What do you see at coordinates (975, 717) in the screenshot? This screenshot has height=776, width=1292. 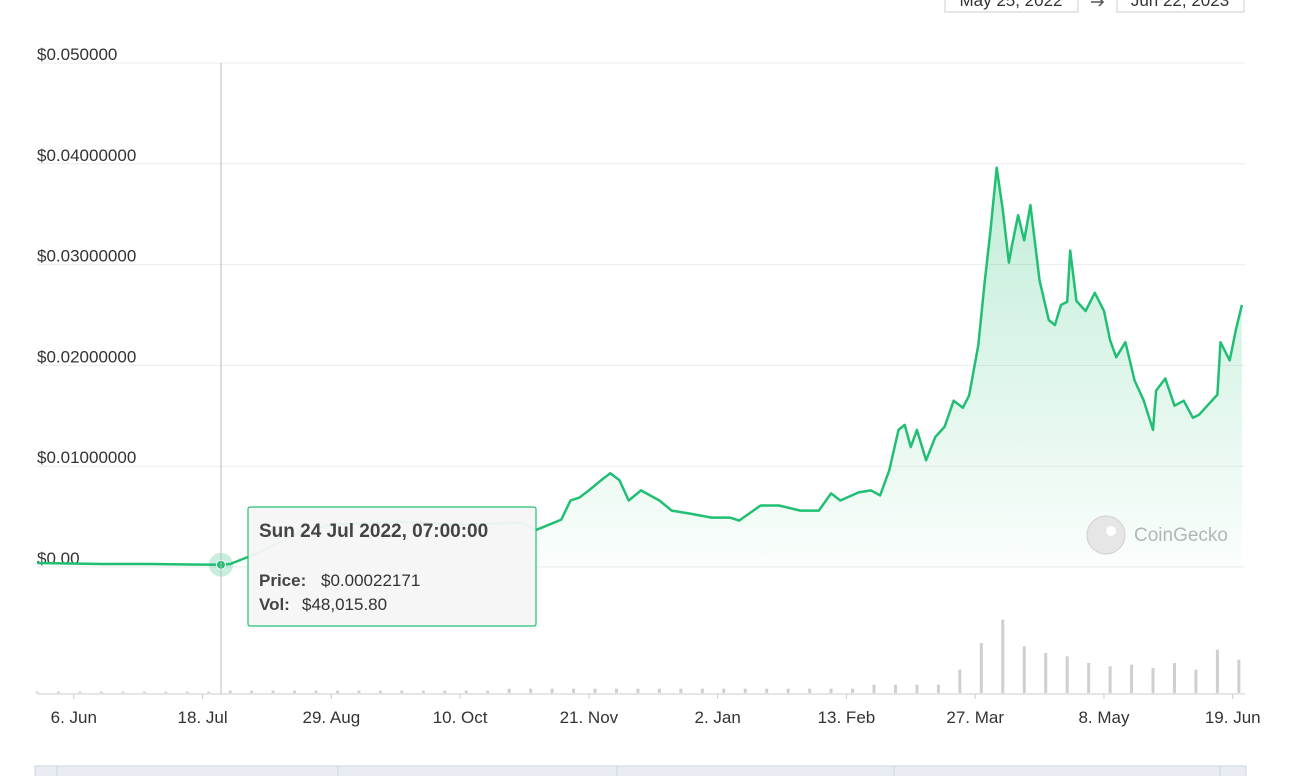 I see `x-tick-label: 27. Mar` at bounding box center [975, 717].